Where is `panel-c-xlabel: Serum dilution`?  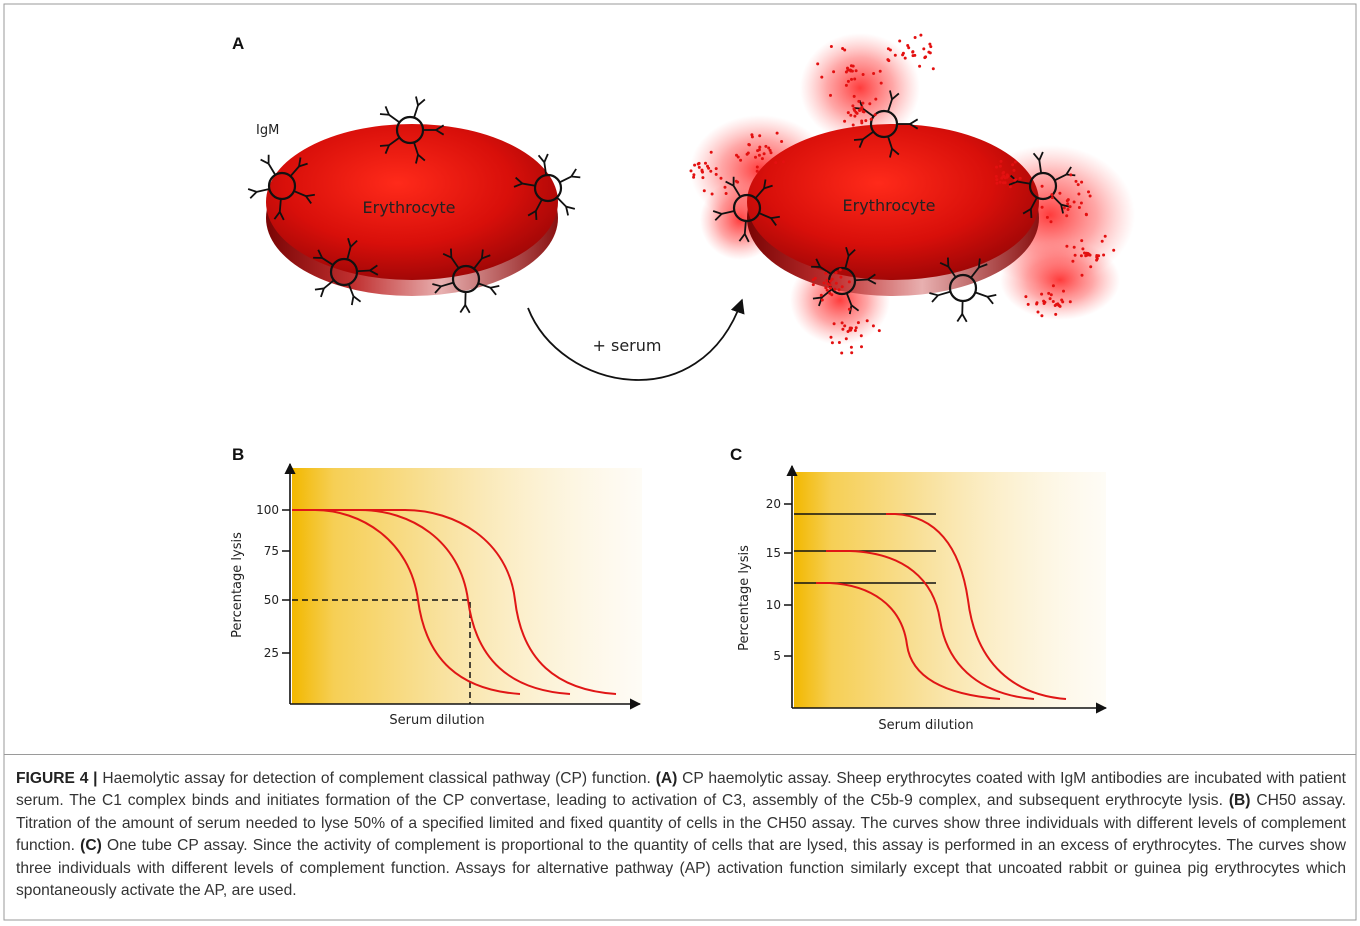 panel-c-xlabel: Serum dilution is located at coordinates (925, 725).